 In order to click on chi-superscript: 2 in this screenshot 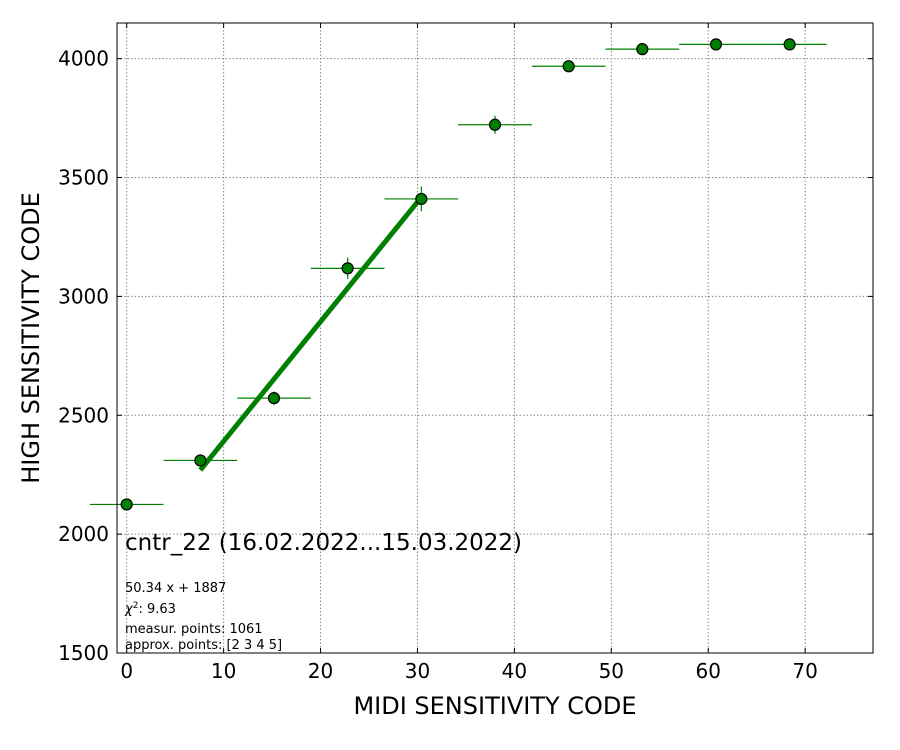, I will do `click(136, 606)`.